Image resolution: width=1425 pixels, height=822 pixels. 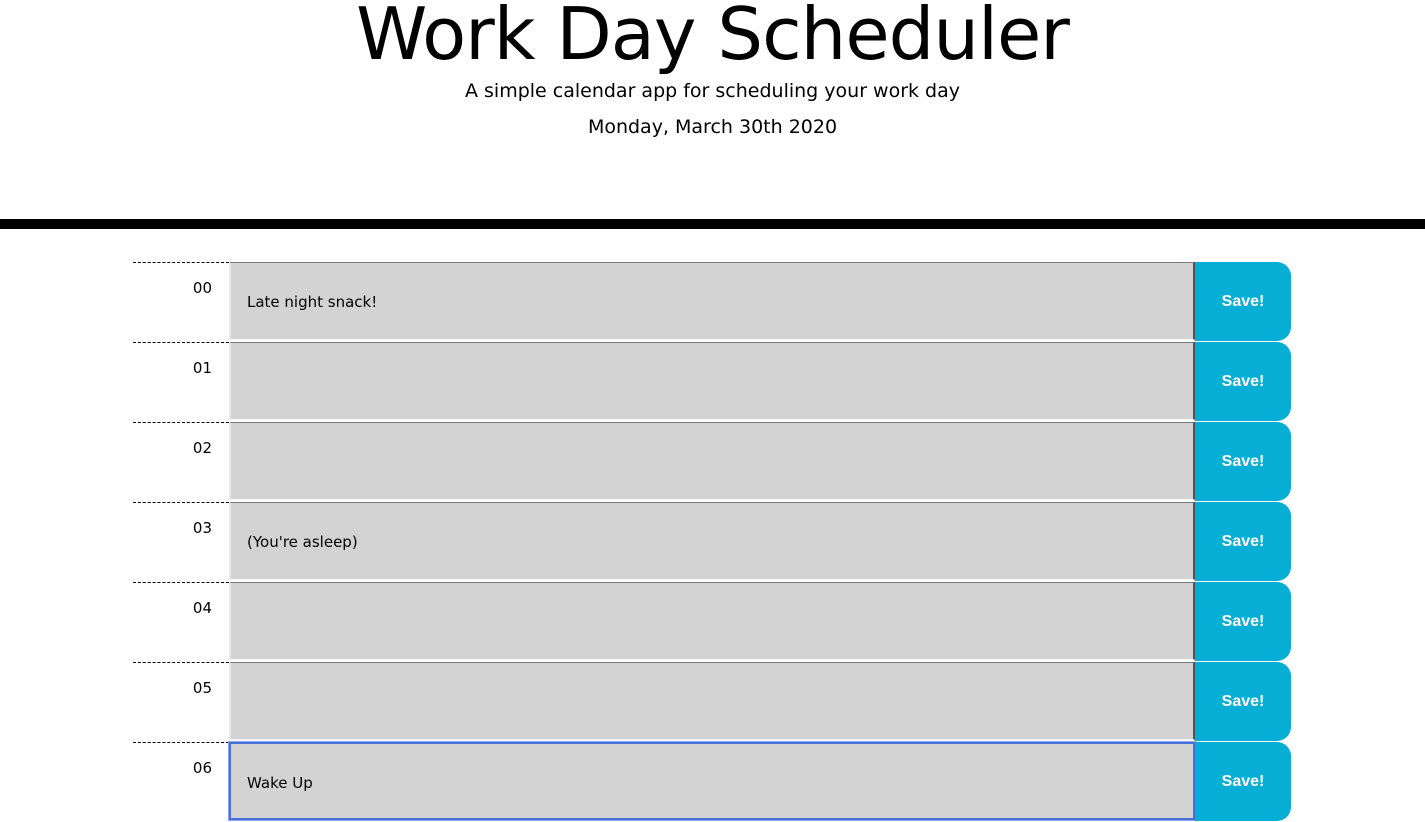 What do you see at coordinates (181, 462) in the screenshot?
I see `hour-label: 02` at bounding box center [181, 462].